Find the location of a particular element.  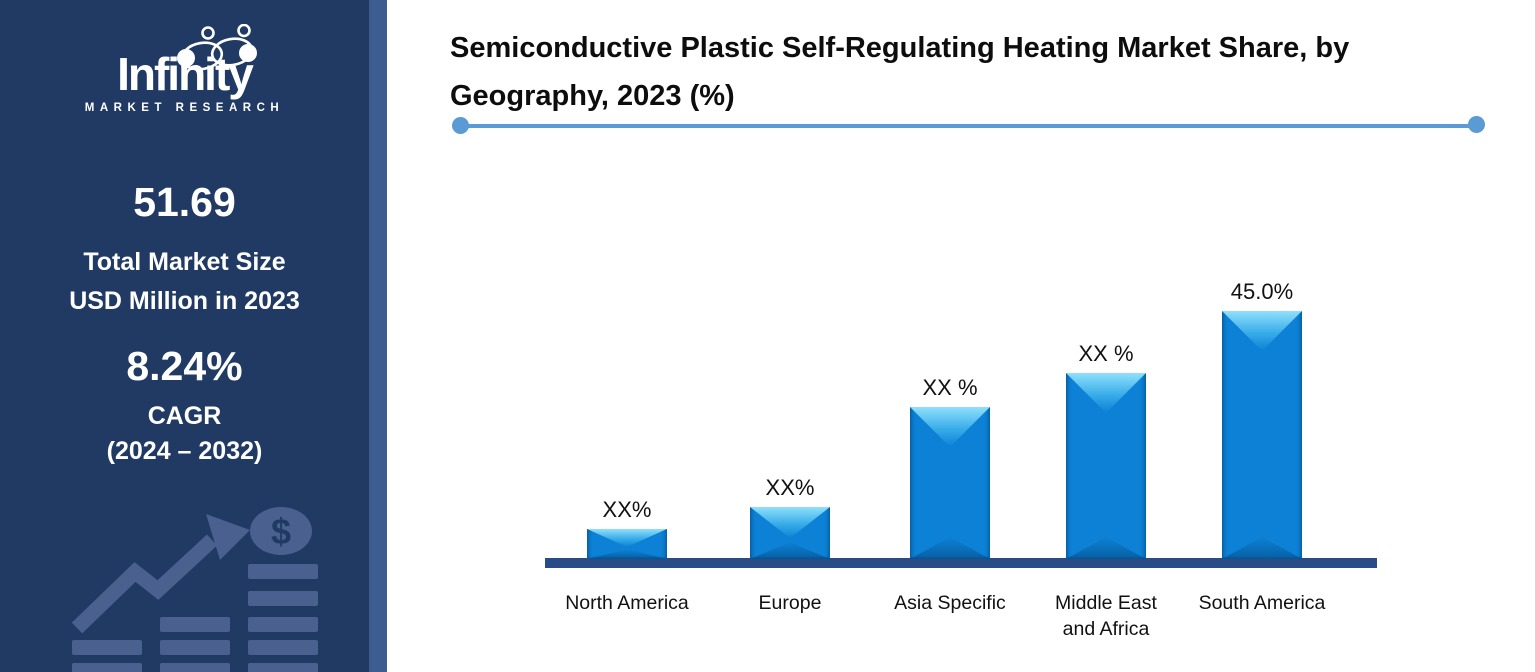

underline-endpoint-dot-right is located at coordinates (1476, 124).